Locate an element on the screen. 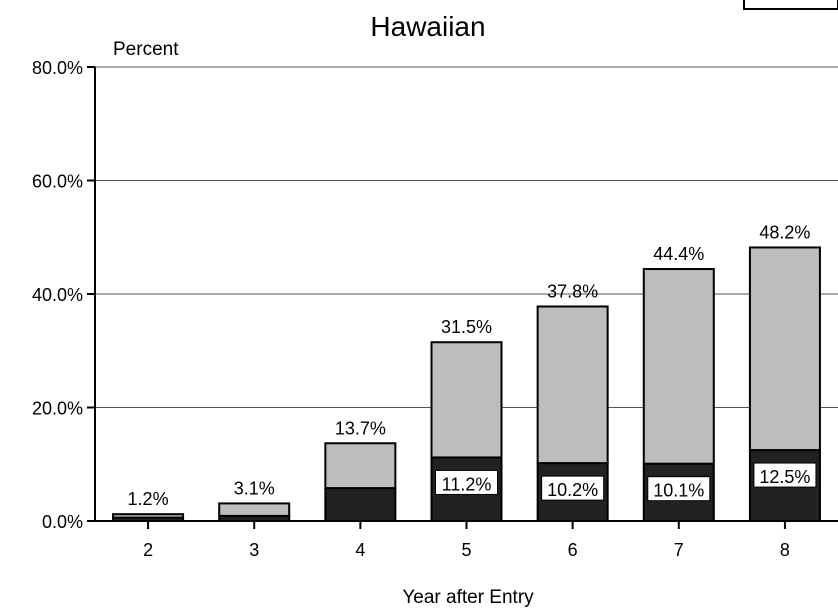  y-tick-label: 0.0% is located at coordinates (62, 522).